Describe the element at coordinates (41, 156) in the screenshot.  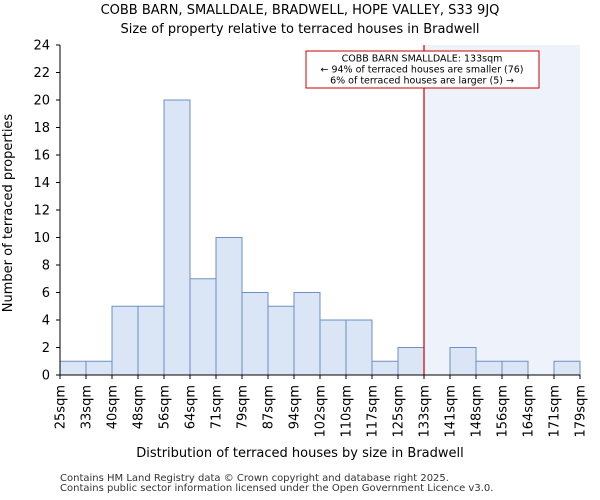
I see `y-tick-label: 16` at that location.